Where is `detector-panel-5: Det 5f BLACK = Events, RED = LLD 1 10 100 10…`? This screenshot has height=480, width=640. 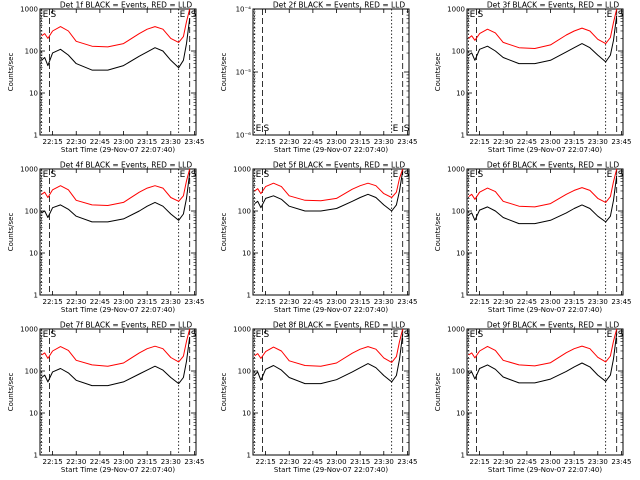
detector-panel-5: Det 5f BLACK = Events, RED = LLD 1 10 100 10… is located at coordinates (319, 238).